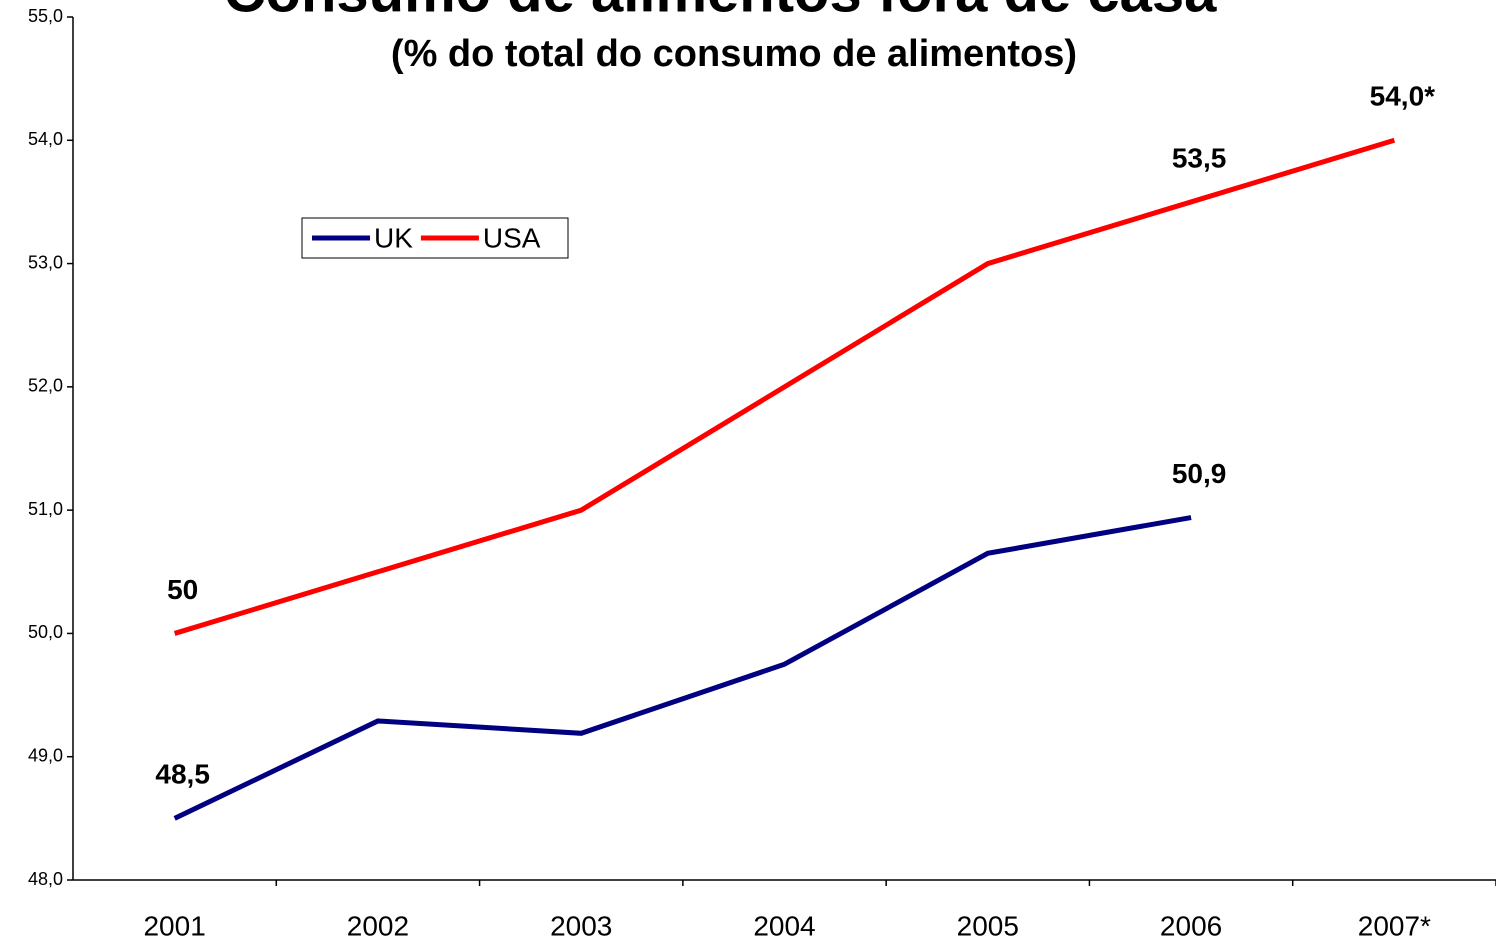  What do you see at coordinates (1199, 157) in the screenshot?
I see `data-label: 53,5` at bounding box center [1199, 157].